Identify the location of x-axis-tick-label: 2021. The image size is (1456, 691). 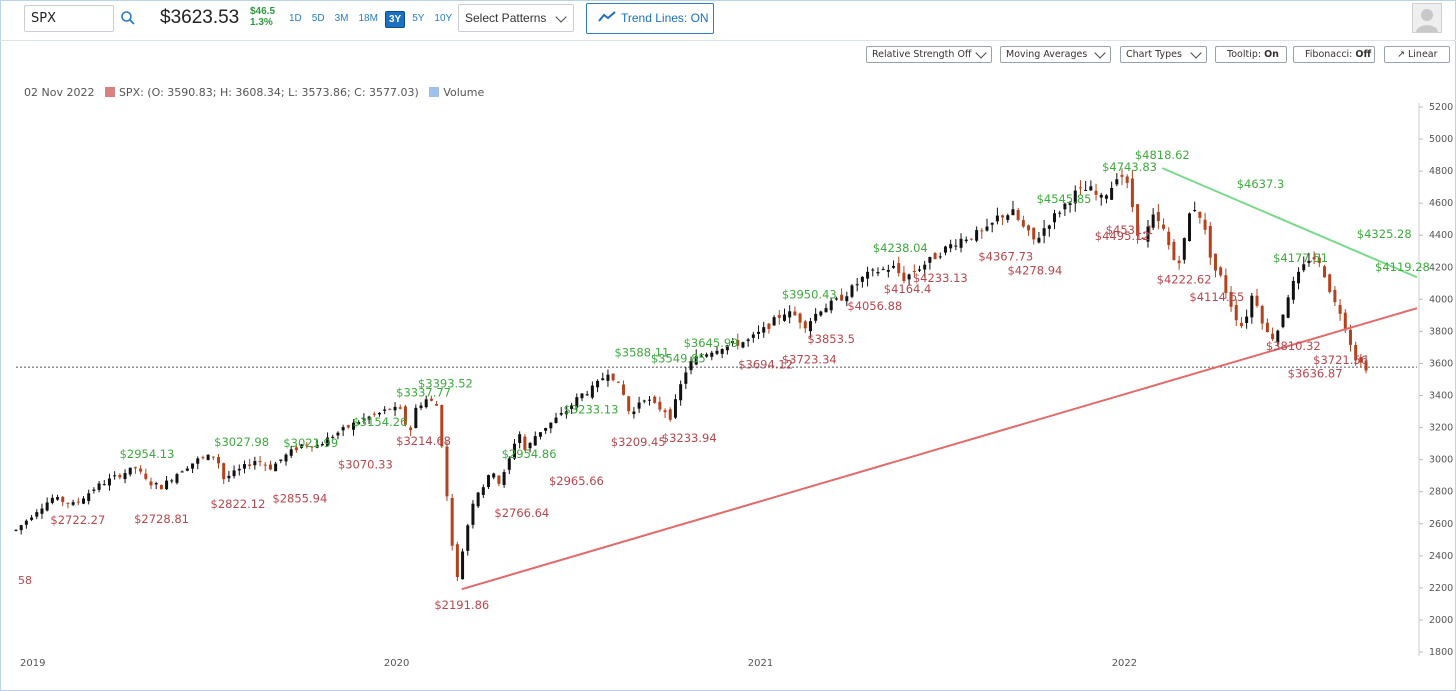
(760, 663).